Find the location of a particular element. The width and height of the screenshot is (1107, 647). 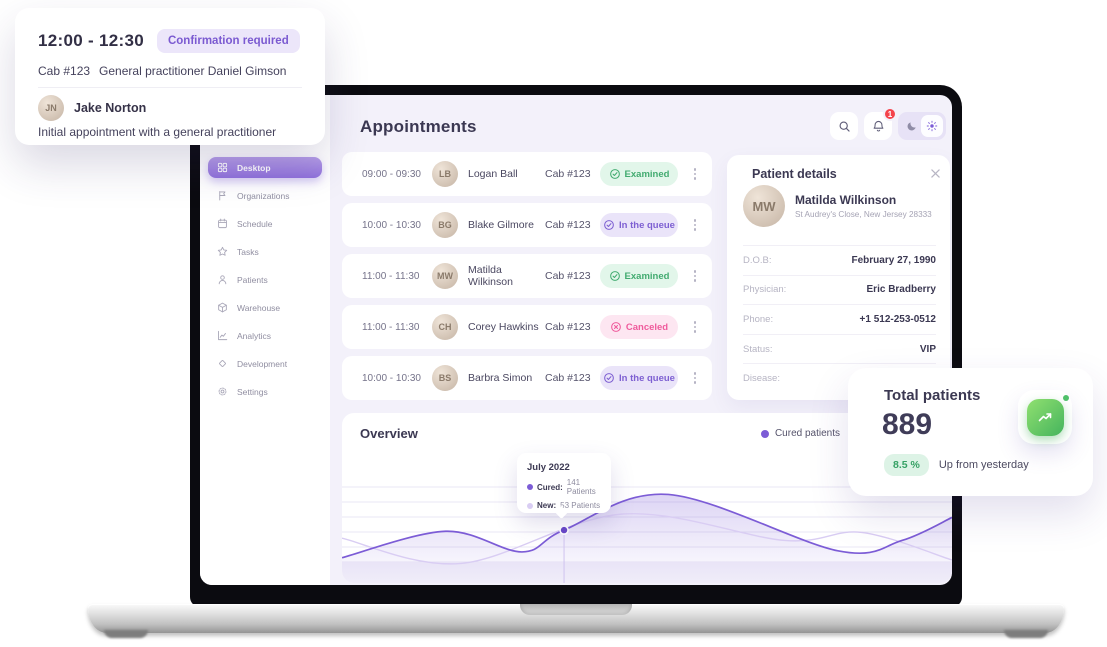

close-icon is located at coordinates (935, 174).